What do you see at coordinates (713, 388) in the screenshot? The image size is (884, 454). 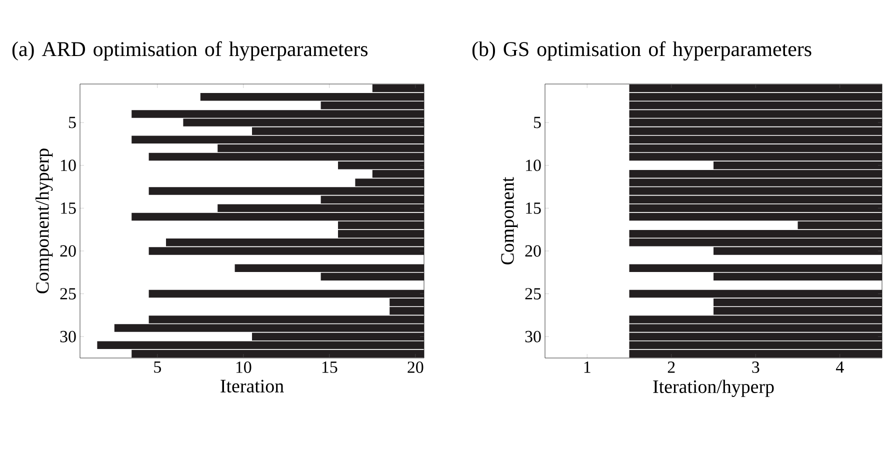 I see `x-axis-title: Iteration/hyperp` at bounding box center [713, 388].